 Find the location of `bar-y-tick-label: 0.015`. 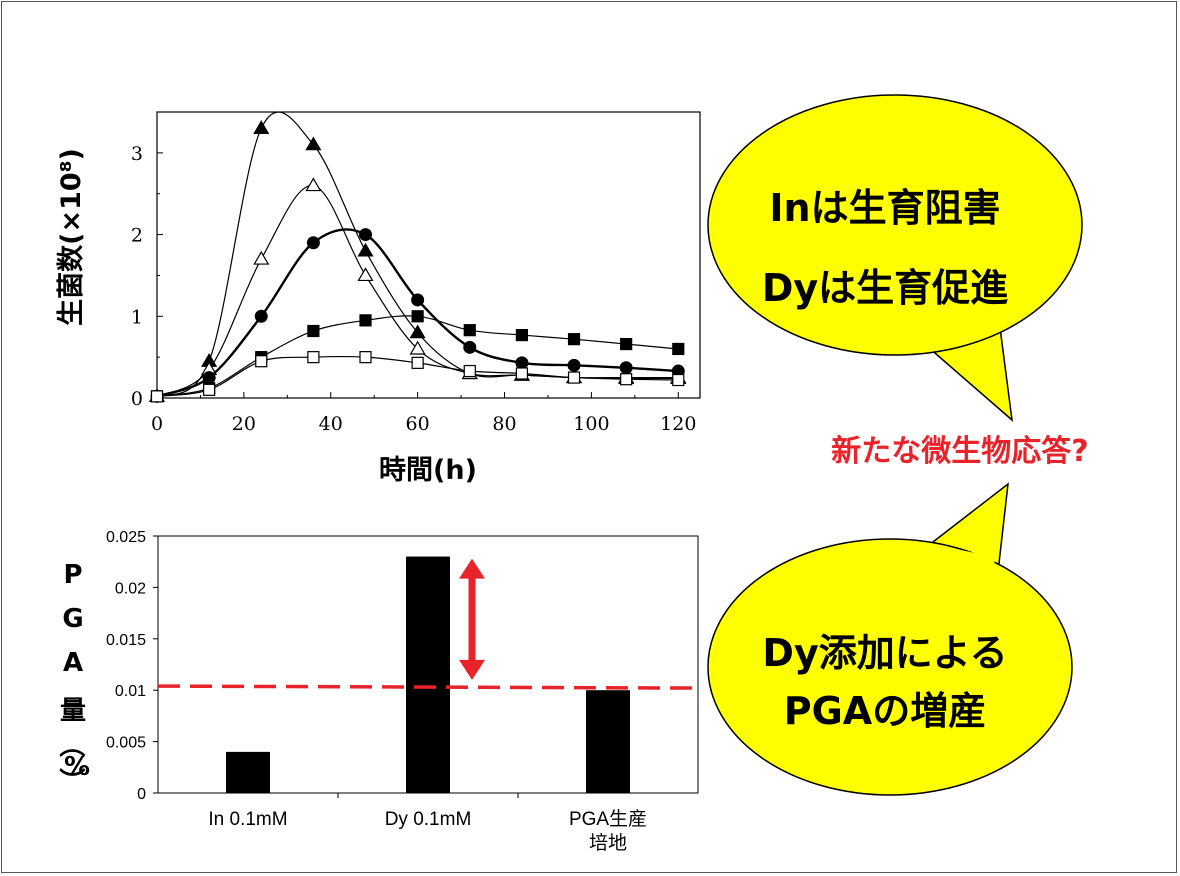

bar-y-tick-label: 0.015 is located at coordinates (126, 640).